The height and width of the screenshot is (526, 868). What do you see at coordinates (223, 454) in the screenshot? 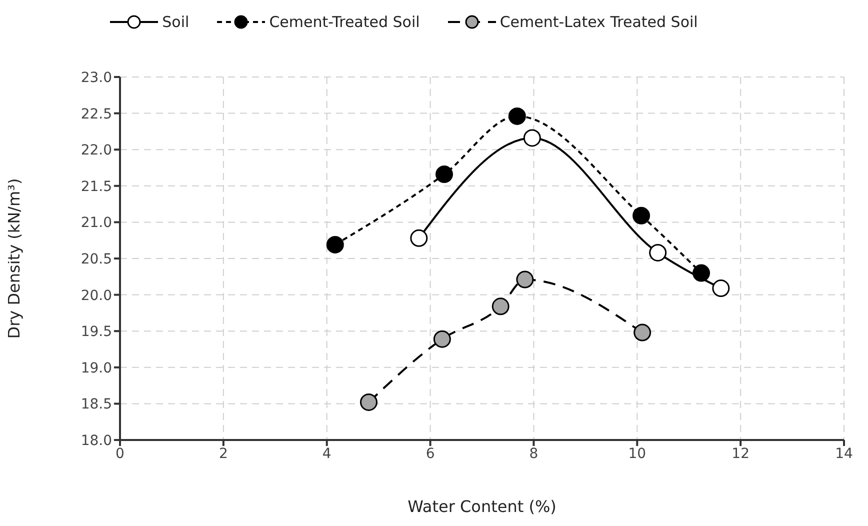
I see `x-tick-label: 2` at bounding box center [223, 454].